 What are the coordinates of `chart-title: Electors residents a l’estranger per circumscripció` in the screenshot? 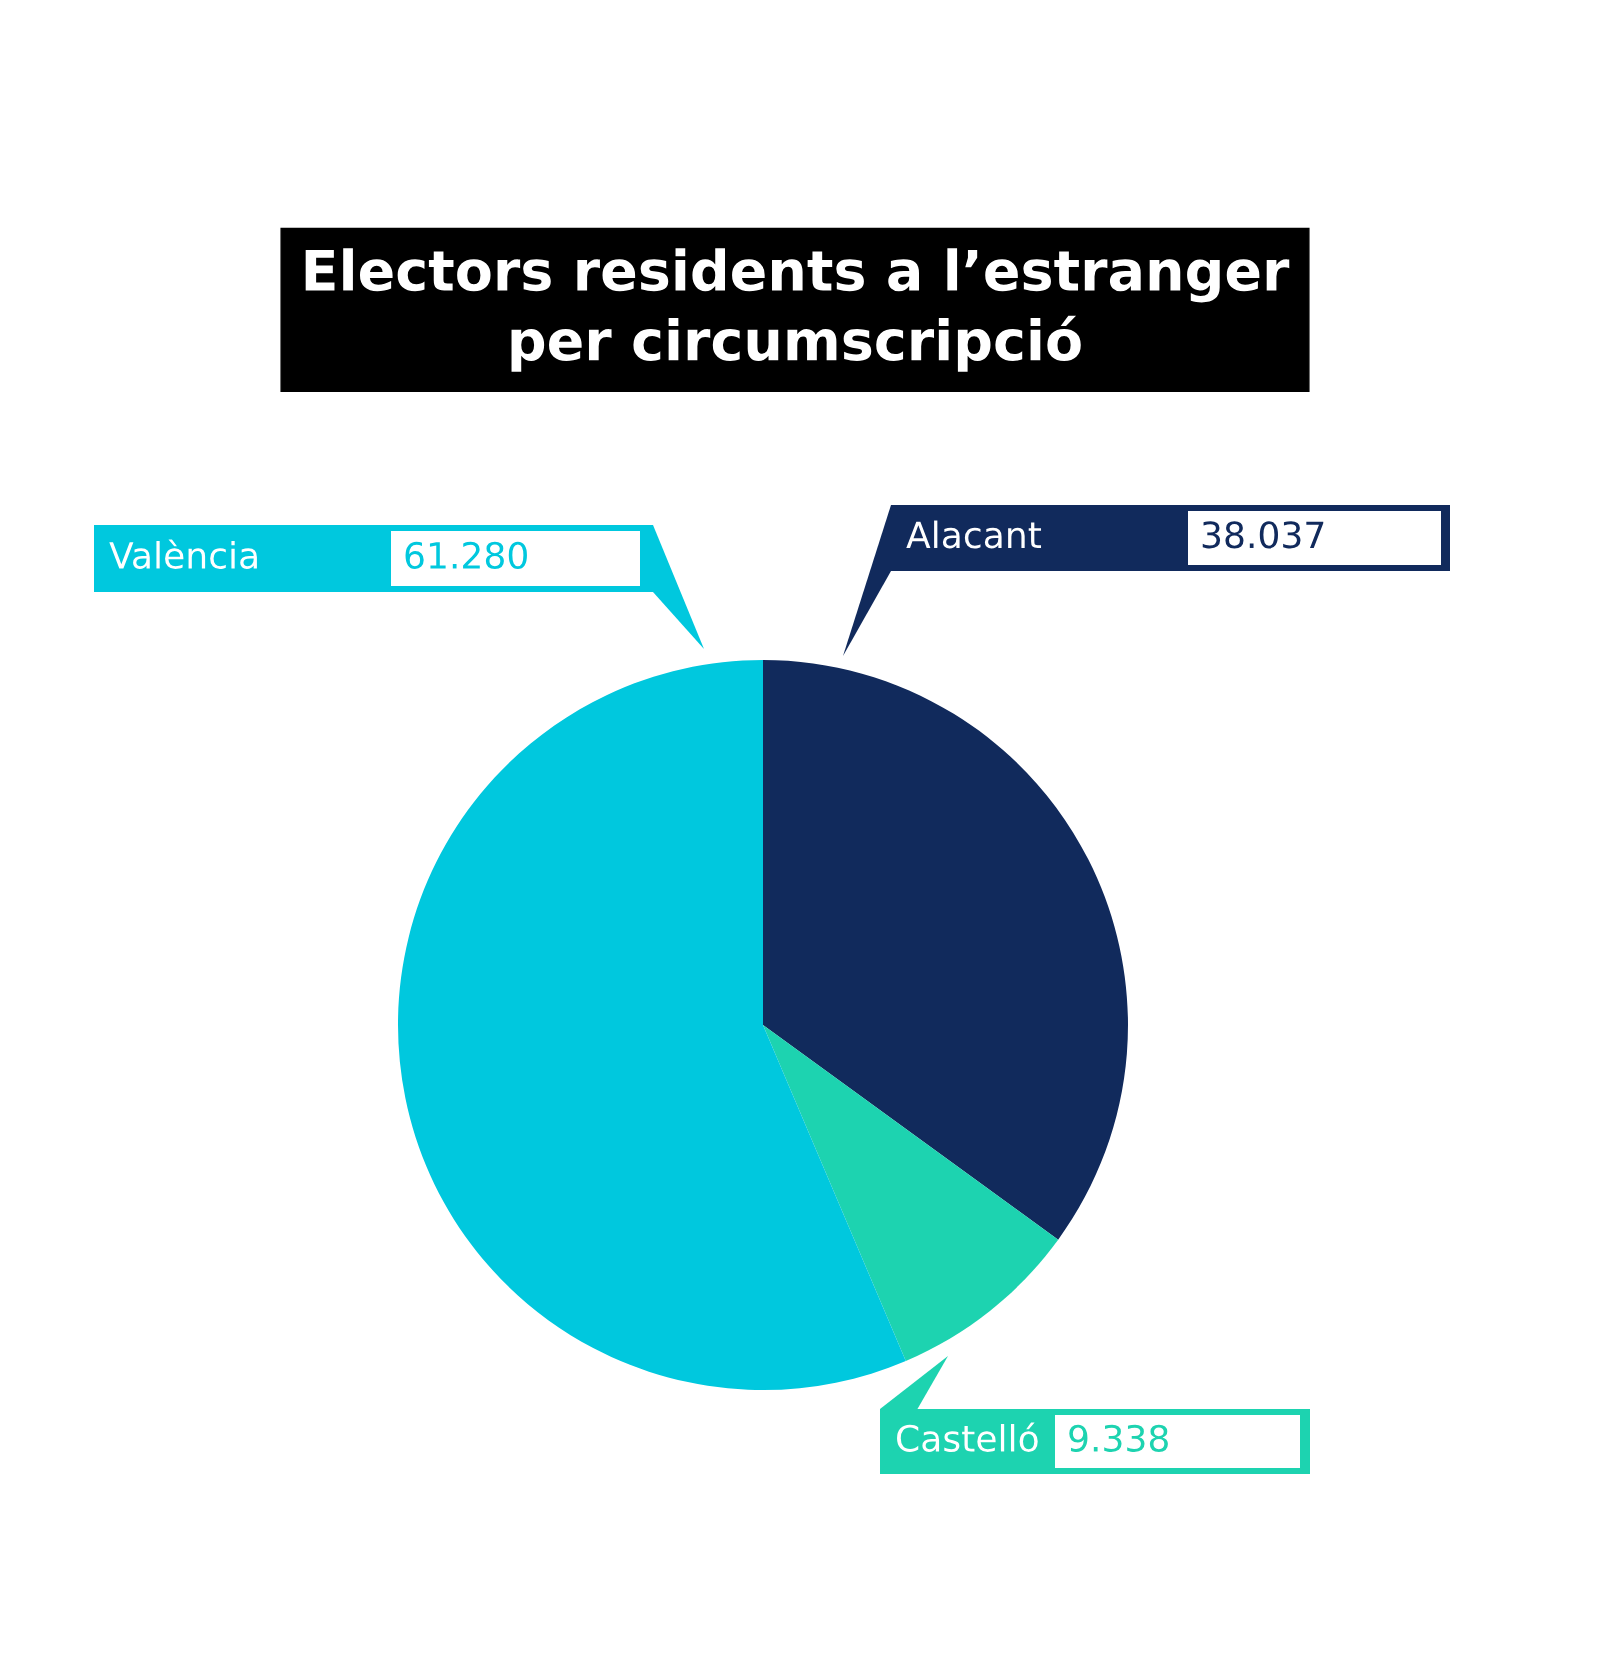 It's located at (797, 310).